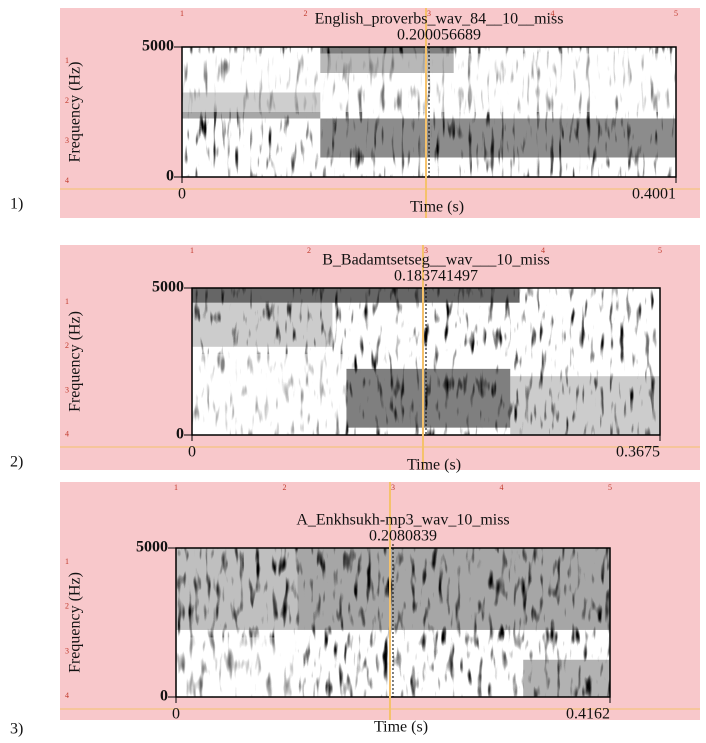 The height and width of the screenshot is (743, 706). I want to click on panel-label: 3), so click(16, 729).